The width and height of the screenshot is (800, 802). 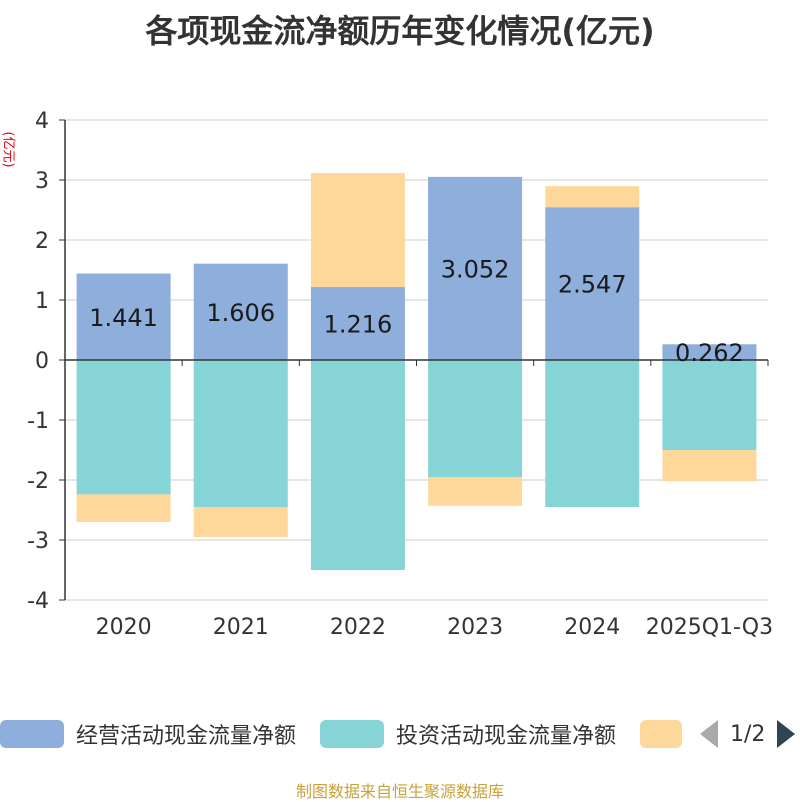 I want to click on pager-next-icon, so click(x=786, y=734).